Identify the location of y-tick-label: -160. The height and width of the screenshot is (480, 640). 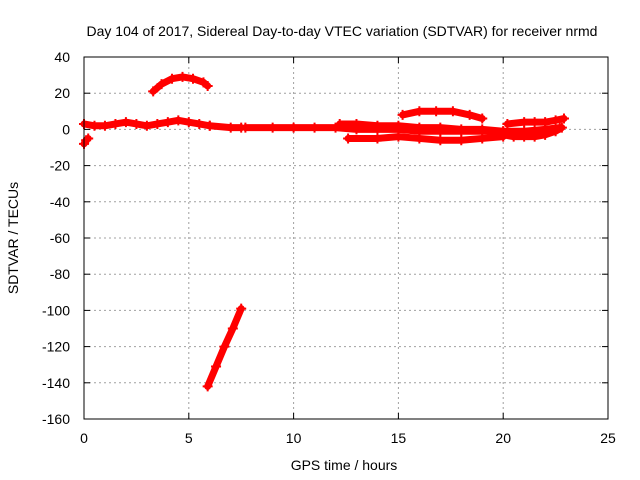
(56, 419).